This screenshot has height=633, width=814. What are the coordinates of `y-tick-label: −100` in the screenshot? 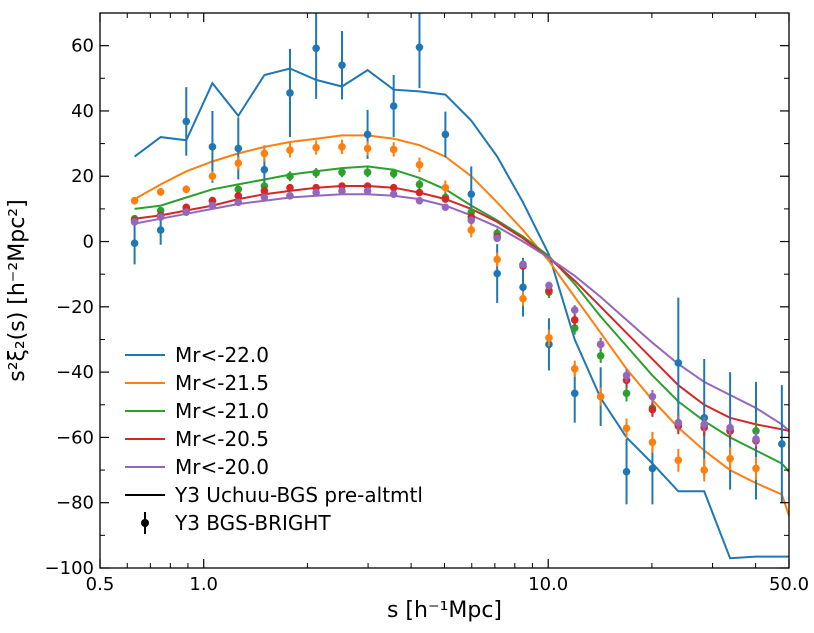 It's located at (69, 568).